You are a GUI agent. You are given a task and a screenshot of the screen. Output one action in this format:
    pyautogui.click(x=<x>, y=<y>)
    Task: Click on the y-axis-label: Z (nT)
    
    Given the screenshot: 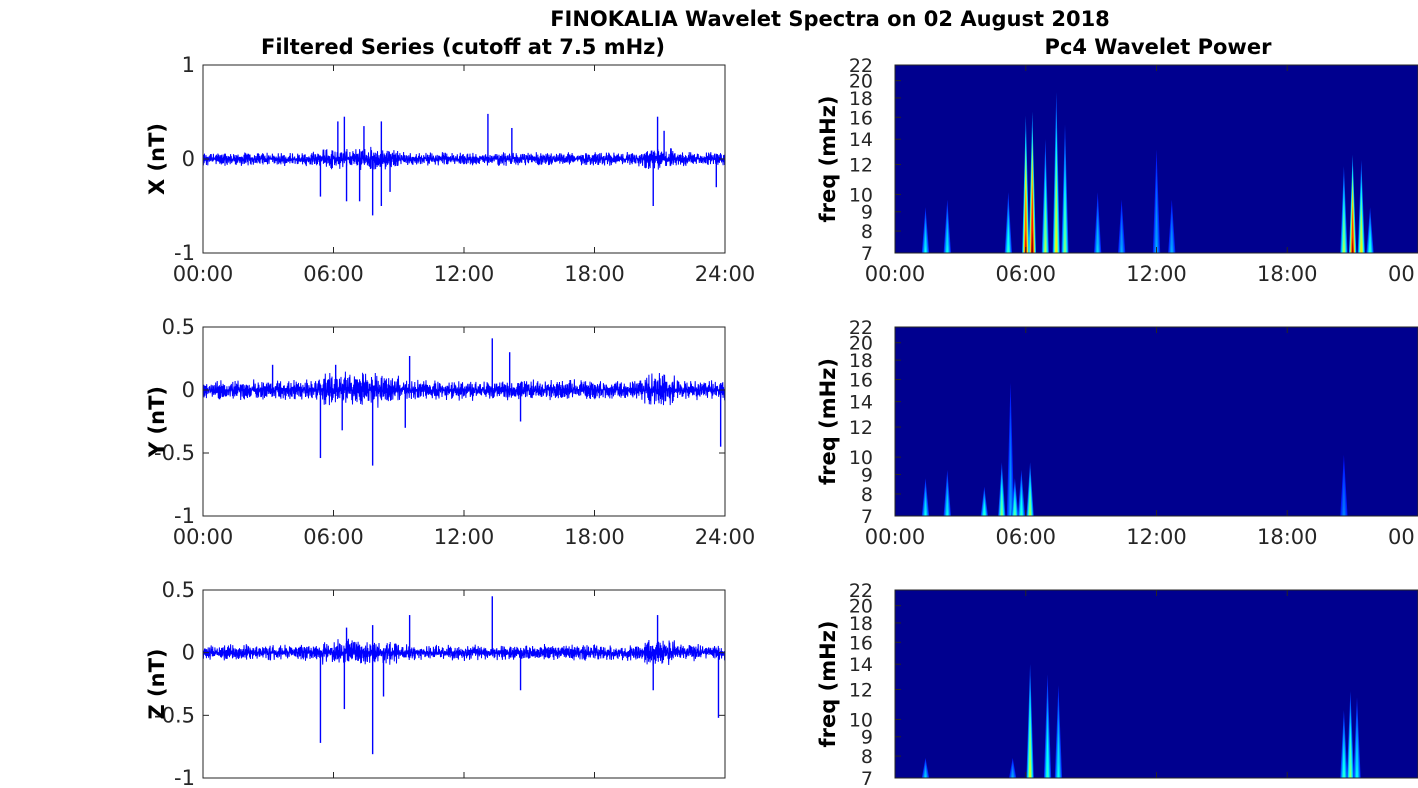 What is the action you would take?
    pyautogui.click(x=157, y=683)
    